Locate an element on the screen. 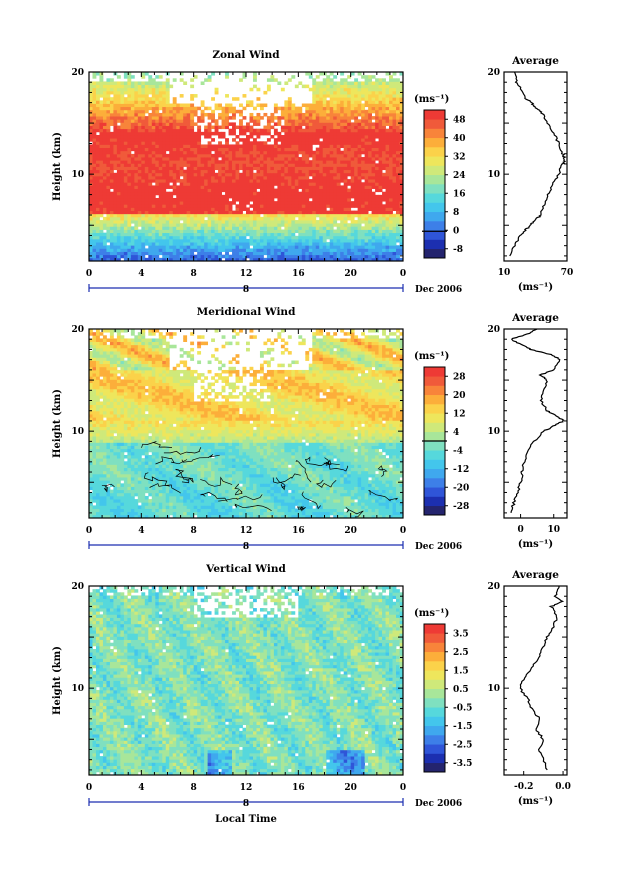  average-frame is located at coordinates (535, 166).